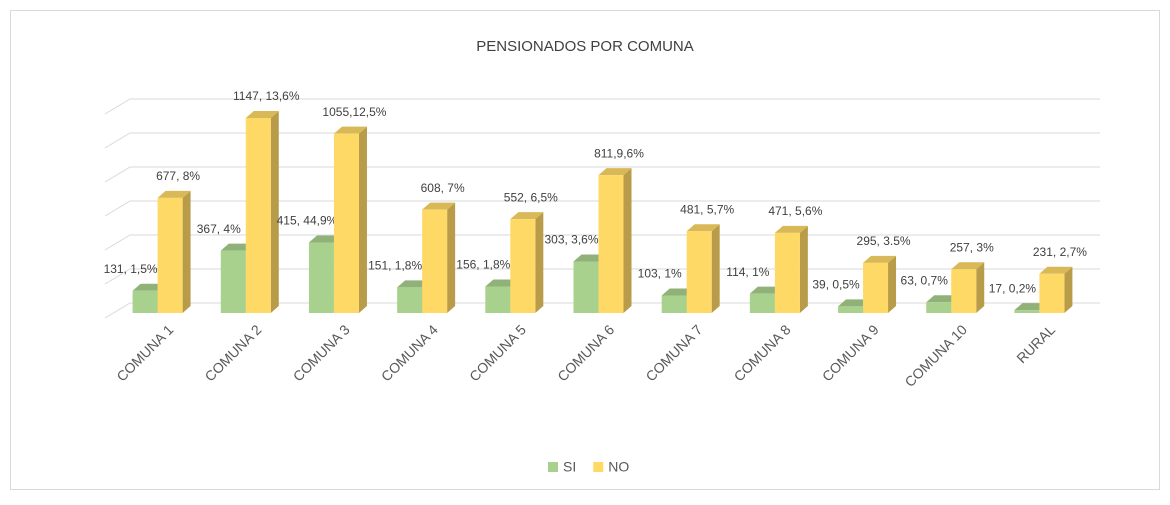 The width and height of the screenshot is (1170, 505). I want to click on data-label: 257, 3%, so click(972, 247).